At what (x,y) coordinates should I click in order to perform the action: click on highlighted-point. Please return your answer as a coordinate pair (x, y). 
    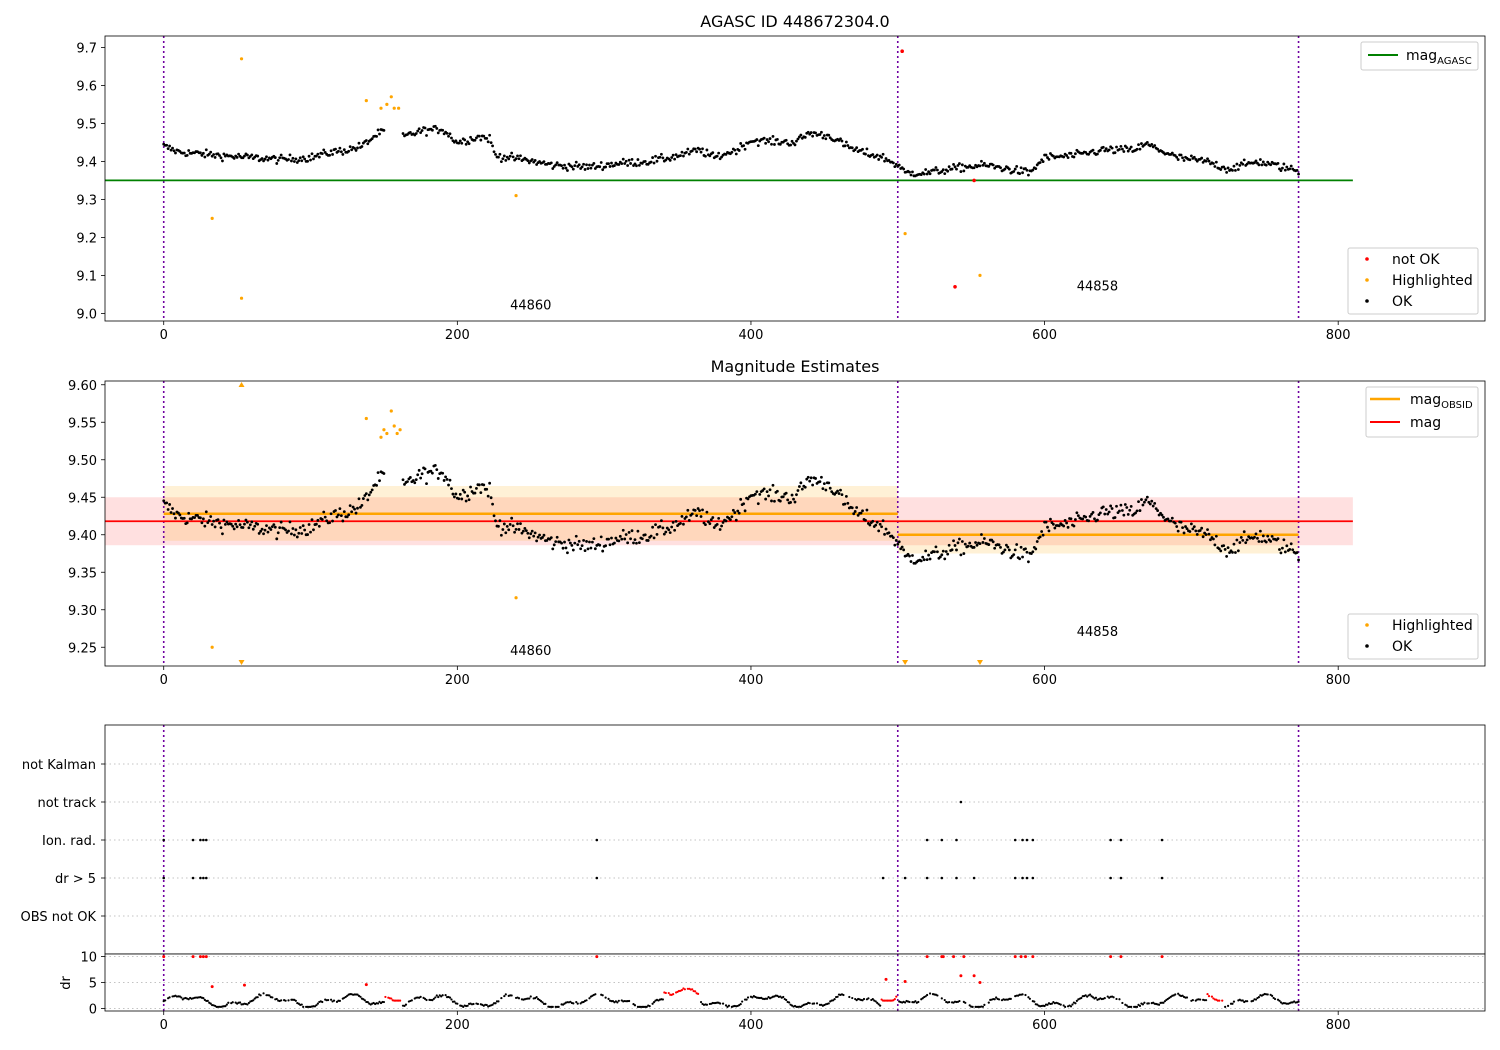
    Looking at the image, I should click on (980, 275).